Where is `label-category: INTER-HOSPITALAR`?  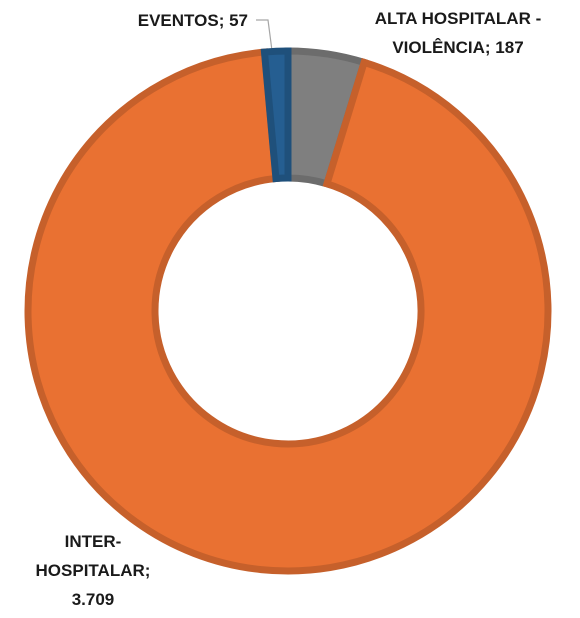
label-category: INTER-HOSPITALAR is located at coordinates (90, 556).